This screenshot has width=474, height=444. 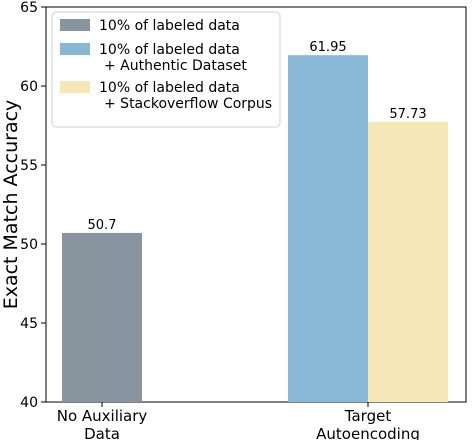 I want to click on x-tick-label: Target, so click(x=368, y=416).